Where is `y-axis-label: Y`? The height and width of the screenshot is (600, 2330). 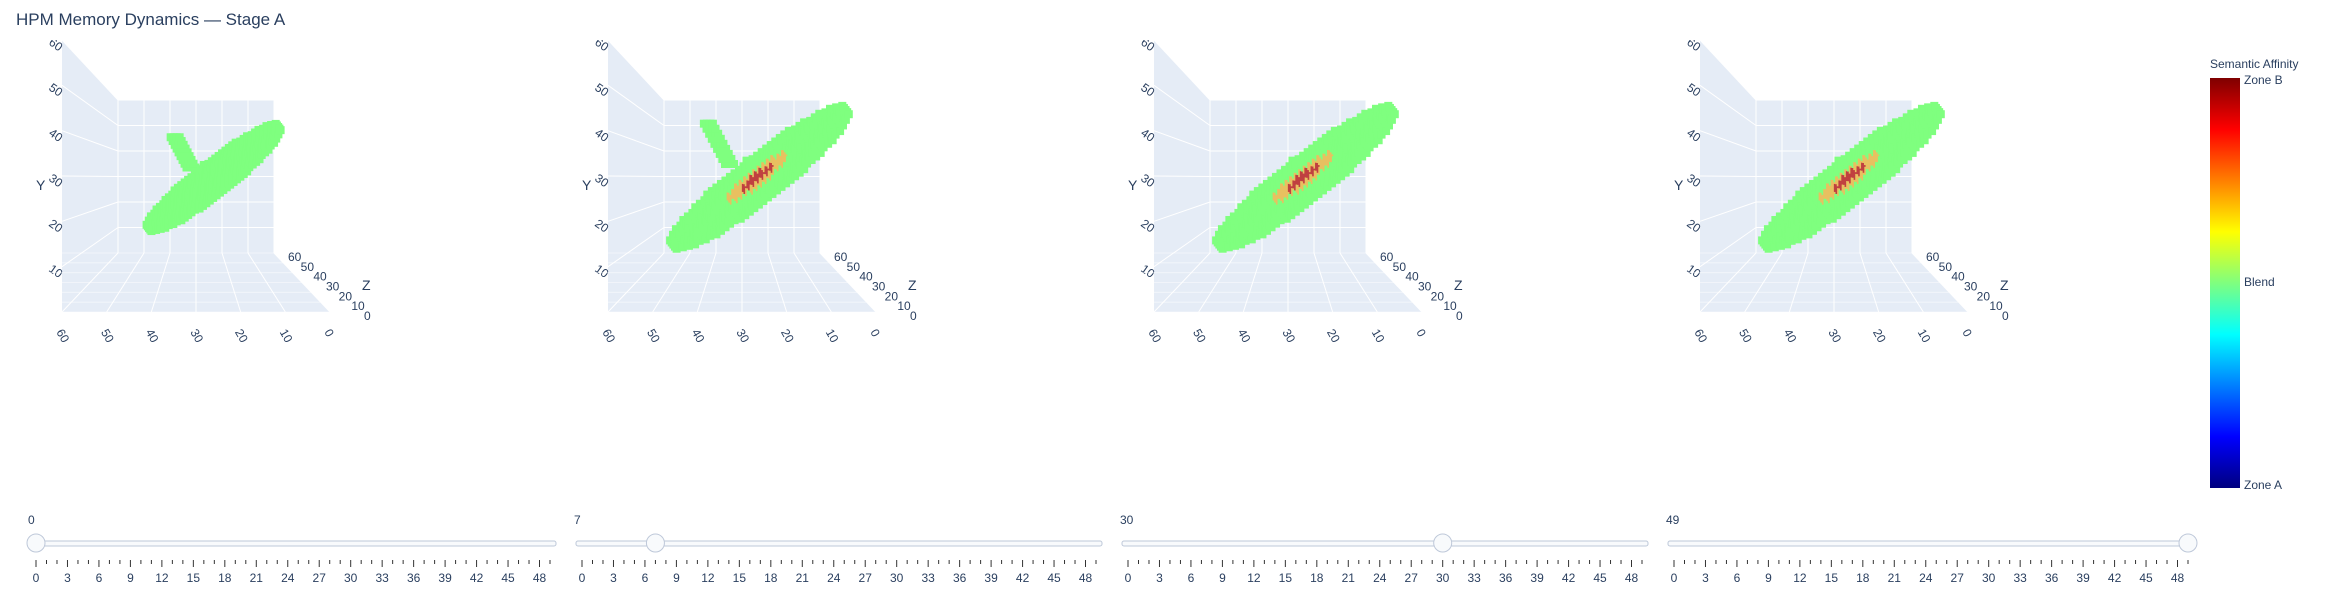
y-axis-label: Y is located at coordinates (1133, 185).